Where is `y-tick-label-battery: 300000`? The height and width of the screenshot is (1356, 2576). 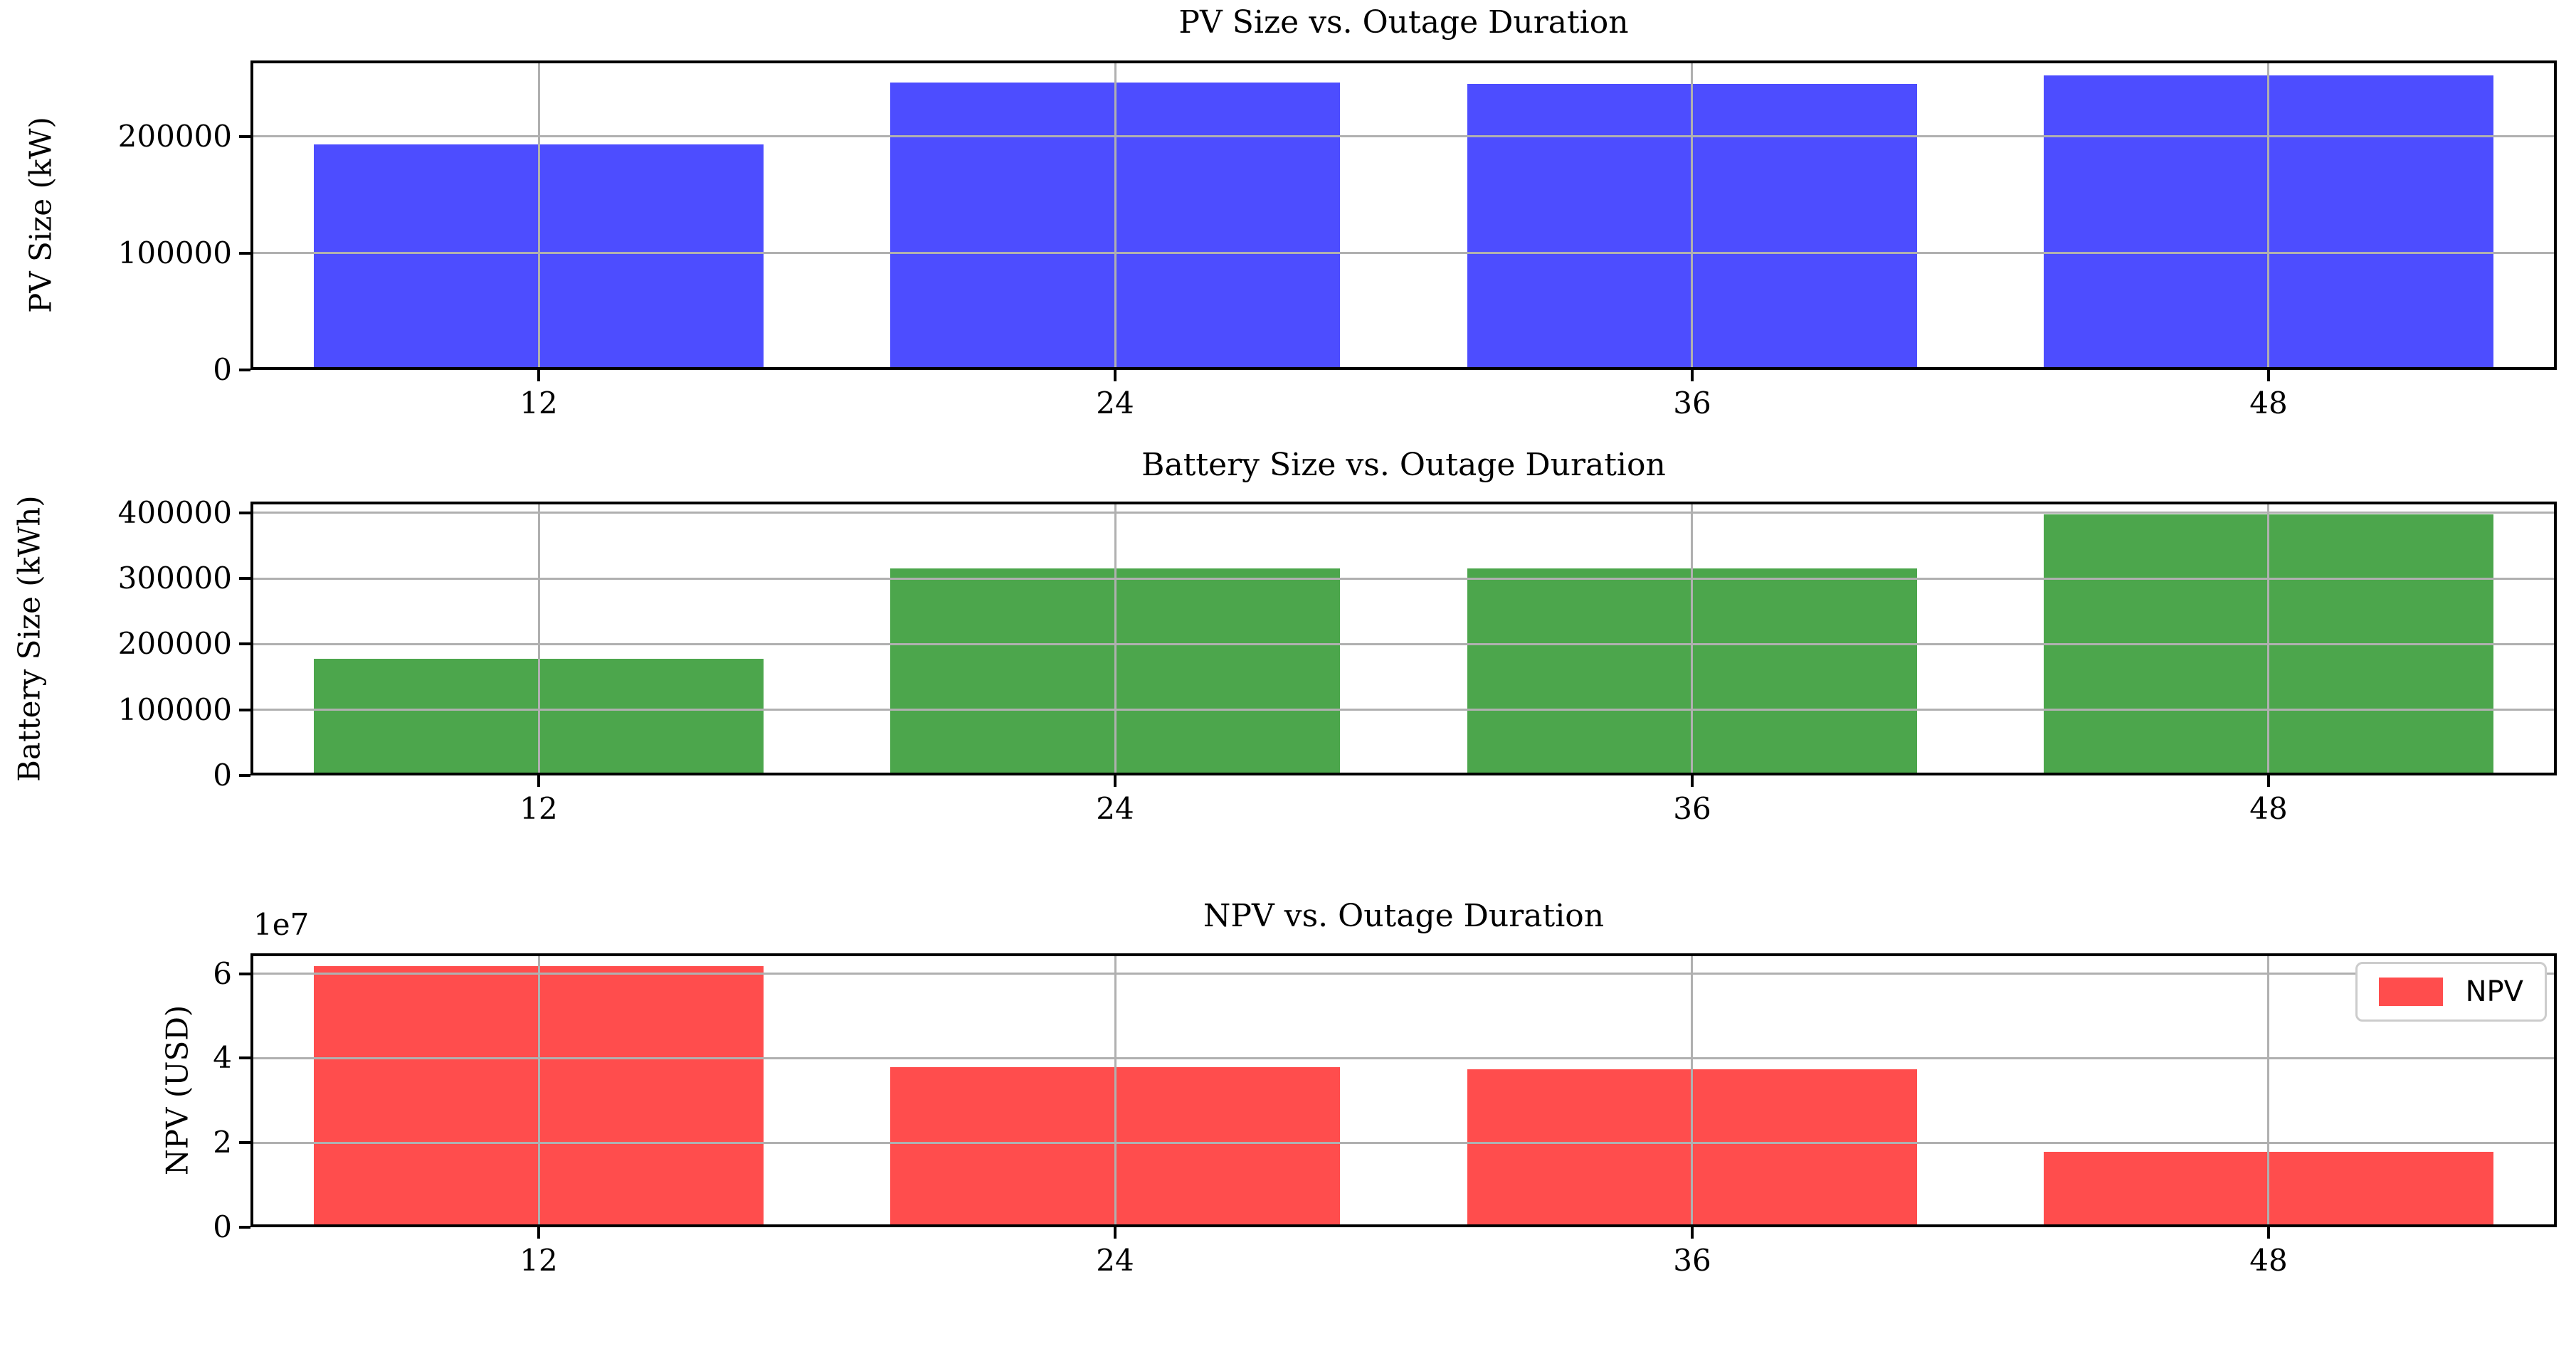
y-tick-label-battery: 300000 is located at coordinates (174, 578).